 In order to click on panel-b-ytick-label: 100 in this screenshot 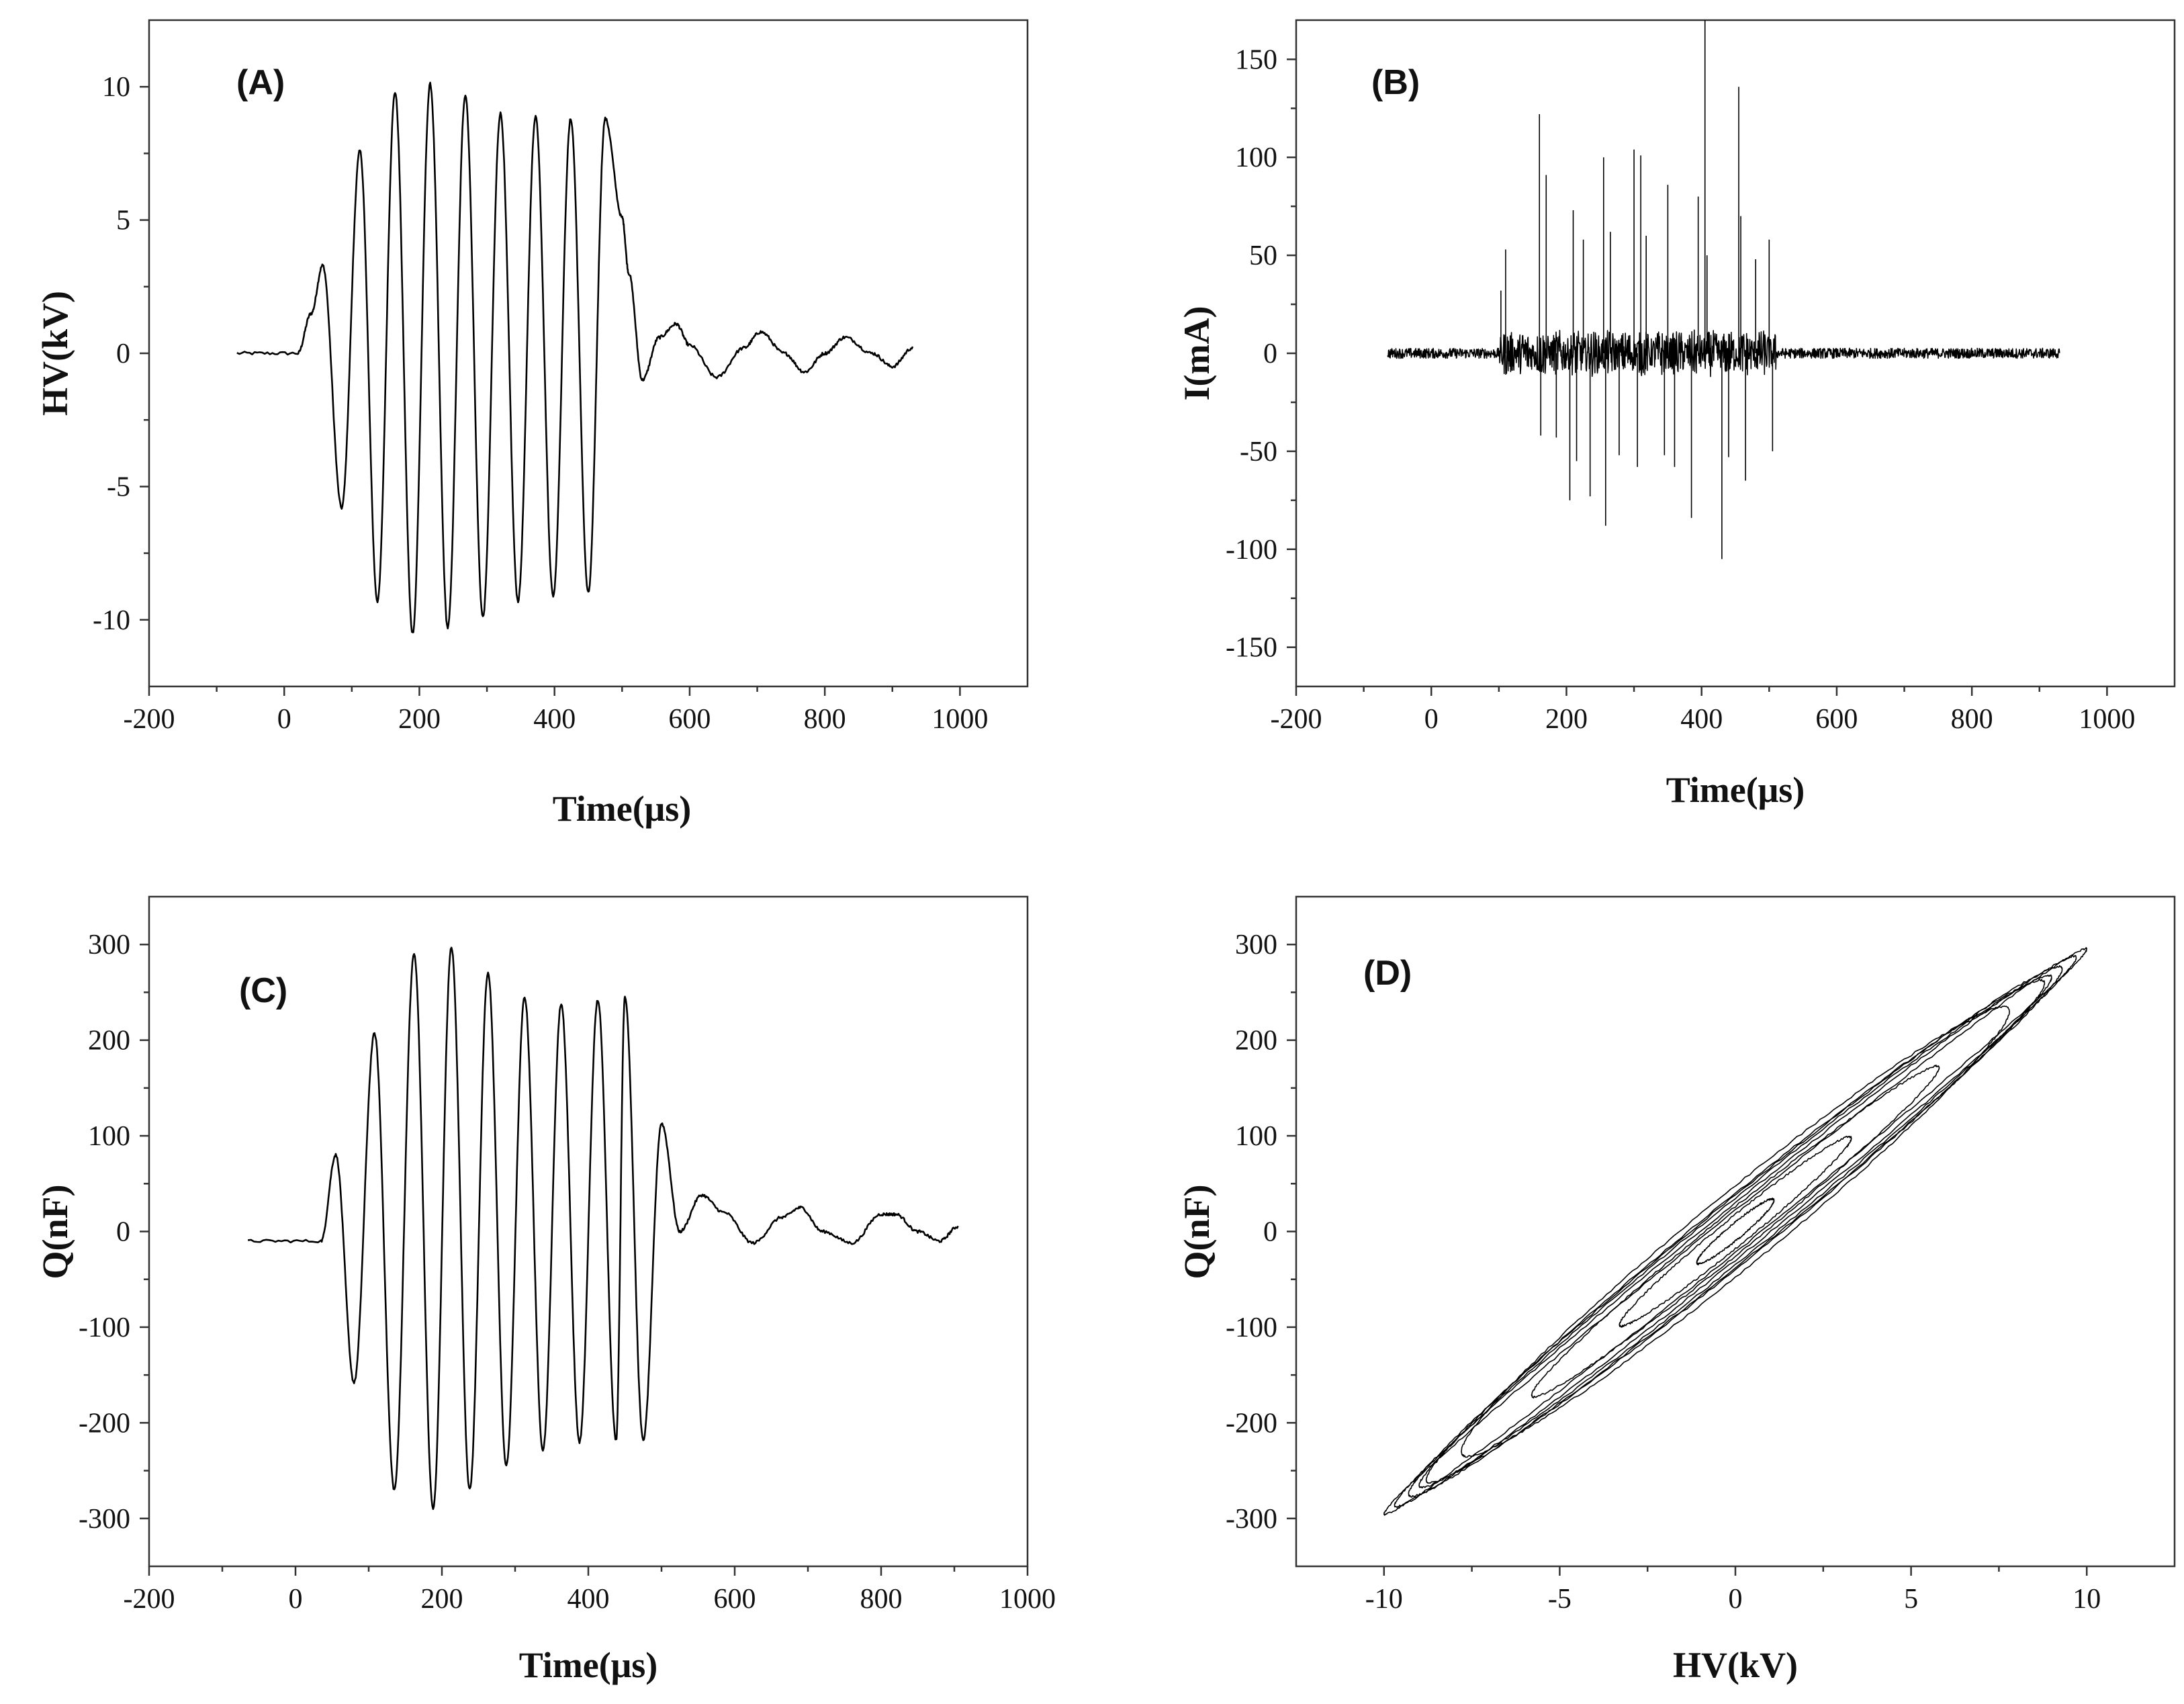, I will do `click(1256, 157)`.